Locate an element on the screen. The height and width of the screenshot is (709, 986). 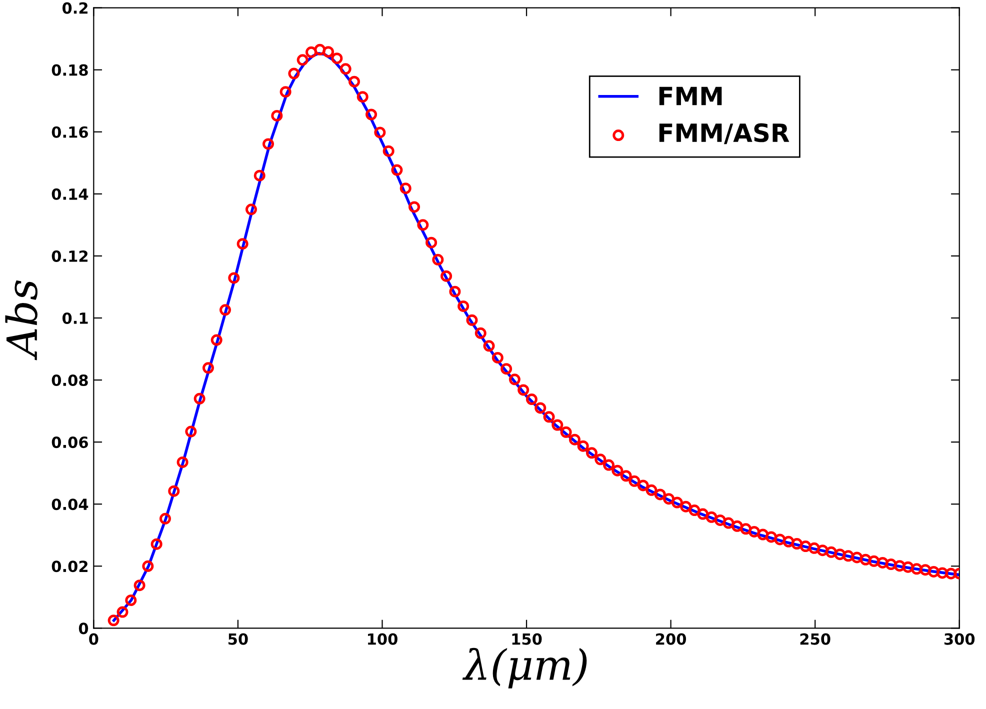
y-tick-label: 0.14 is located at coordinates (70, 194).